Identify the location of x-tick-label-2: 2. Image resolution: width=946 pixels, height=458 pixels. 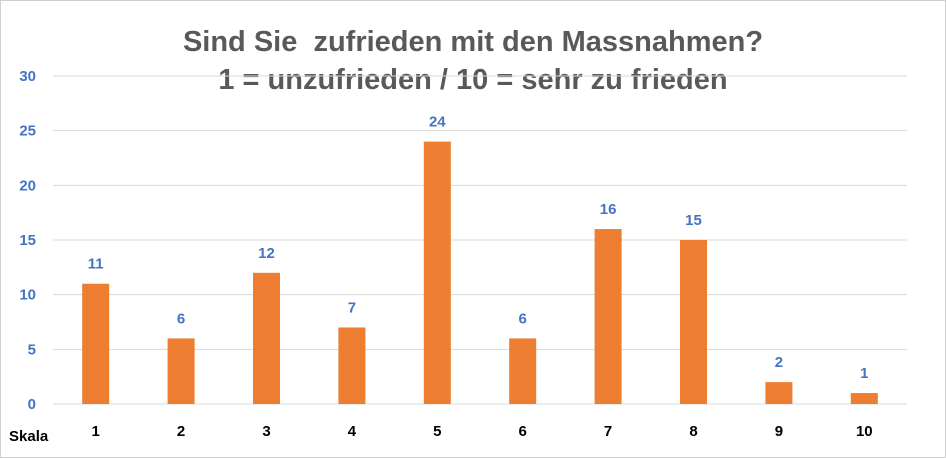
(181, 431).